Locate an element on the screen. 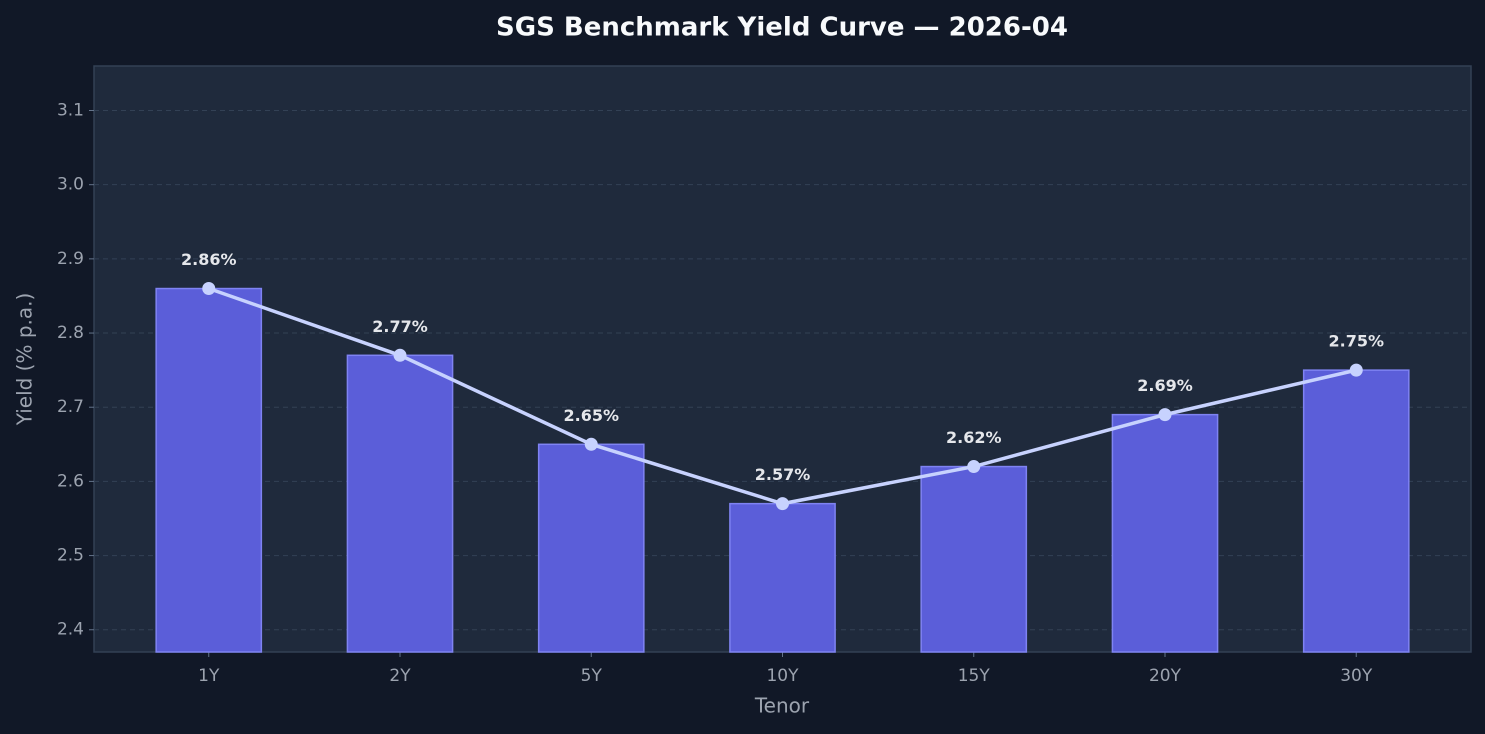 This screenshot has width=1485, height=734. y-axis-label: Yield (% p.a.) is located at coordinates (25, 360).